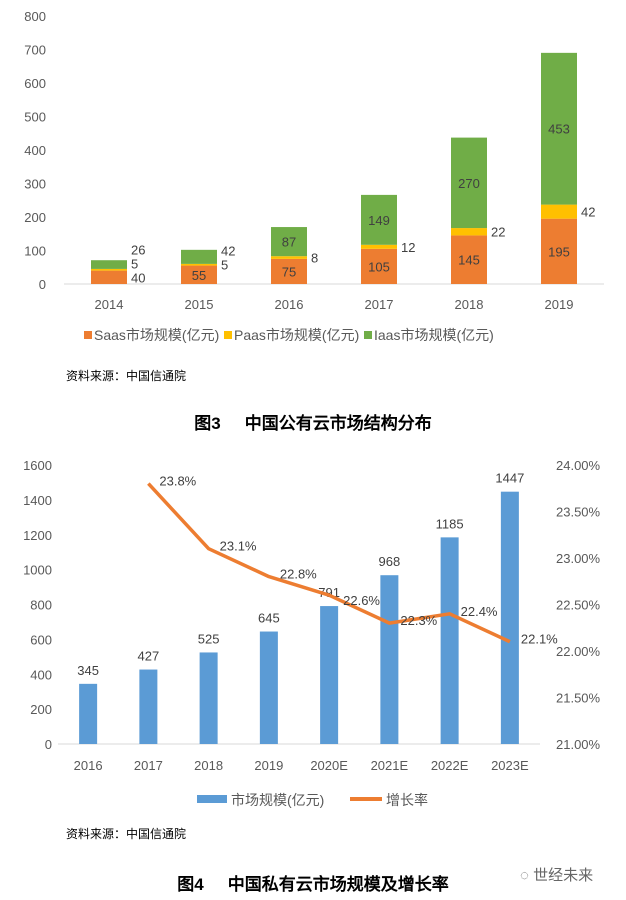 This screenshot has height=900, width=626. What do you see at coordinates (238, 546) in the screenshot?
I see `line-data-label: 23.1%` at bounding box center [238, 546].